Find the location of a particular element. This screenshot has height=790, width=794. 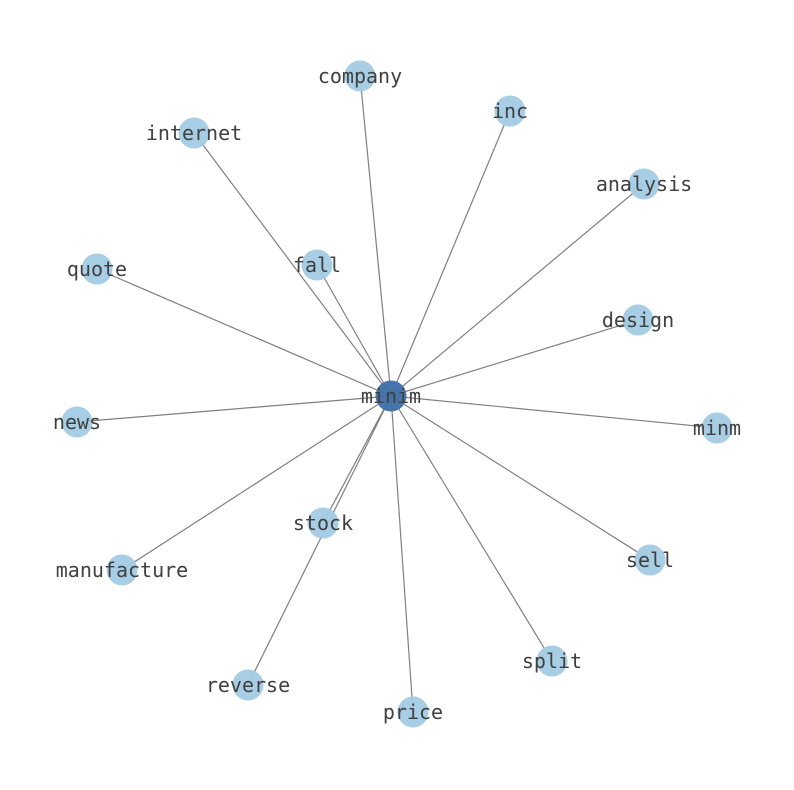

edge-minim-news is located at coordinates (234, 409).